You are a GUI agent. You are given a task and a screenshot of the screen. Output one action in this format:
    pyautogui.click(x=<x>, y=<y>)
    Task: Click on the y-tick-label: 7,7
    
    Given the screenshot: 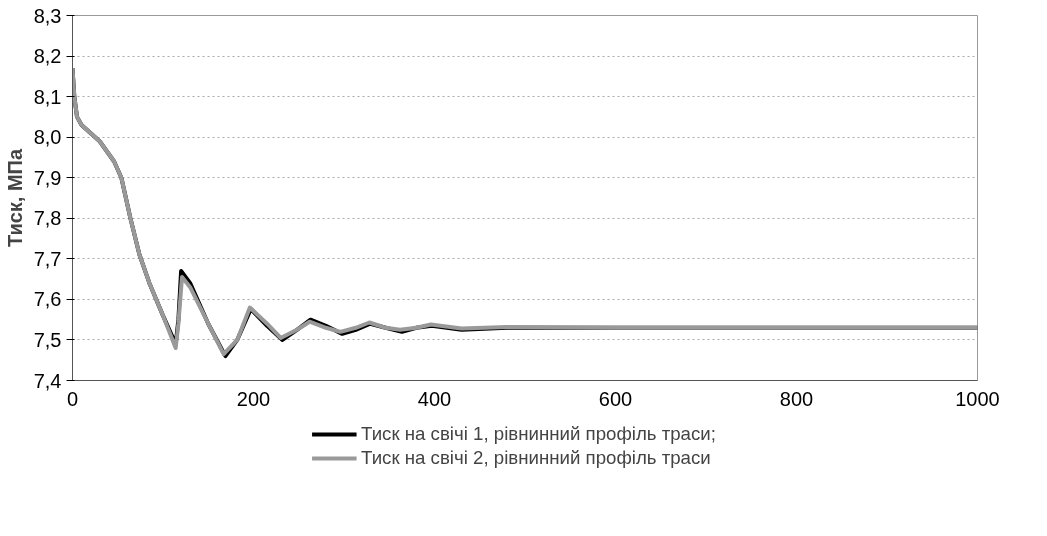 What is the action you would take?
    pyautogui.click(x=47, y=258)
    